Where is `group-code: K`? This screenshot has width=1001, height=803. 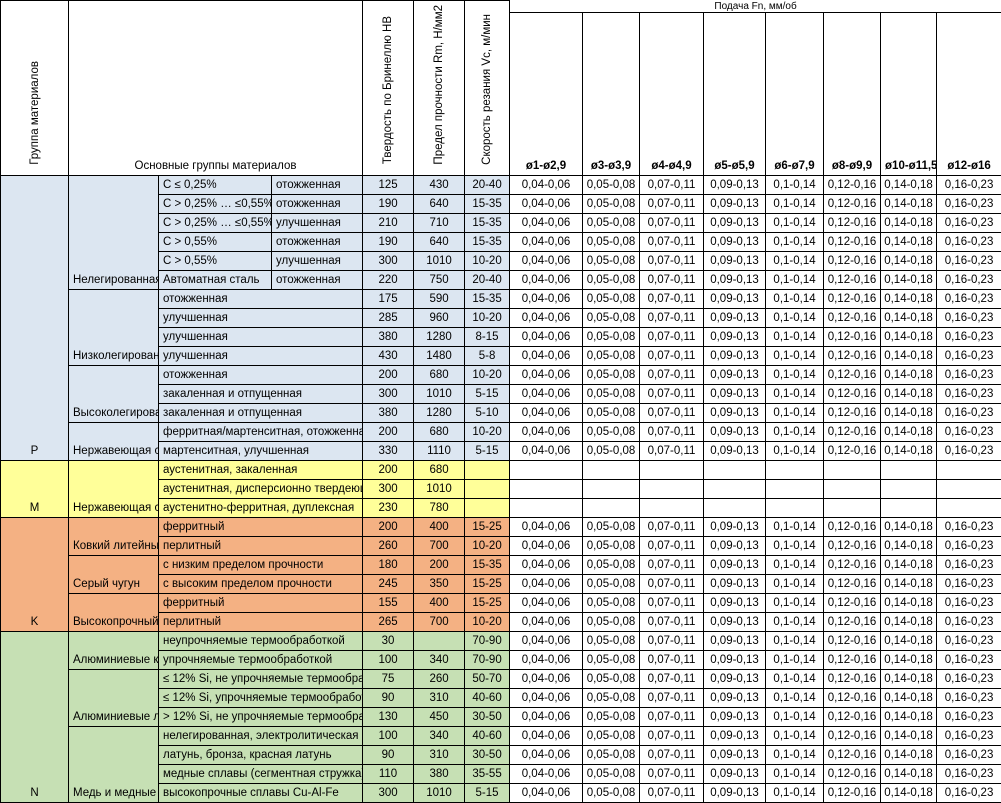 group-code: K is located at coordinates (35, 574).